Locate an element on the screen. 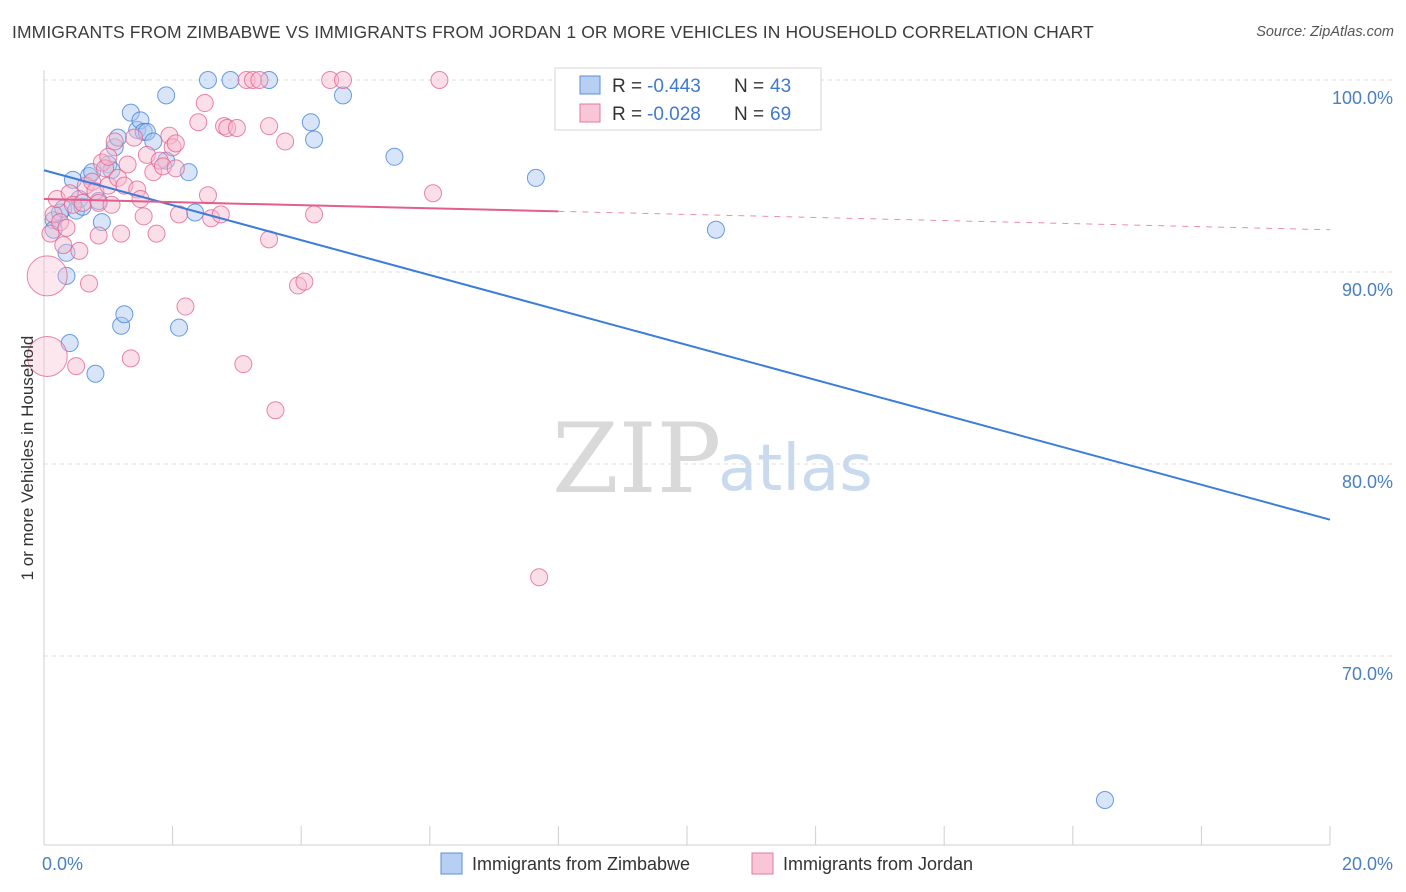  legend-r-label-zimbabwe: R = is located at coordinates (627, 86).